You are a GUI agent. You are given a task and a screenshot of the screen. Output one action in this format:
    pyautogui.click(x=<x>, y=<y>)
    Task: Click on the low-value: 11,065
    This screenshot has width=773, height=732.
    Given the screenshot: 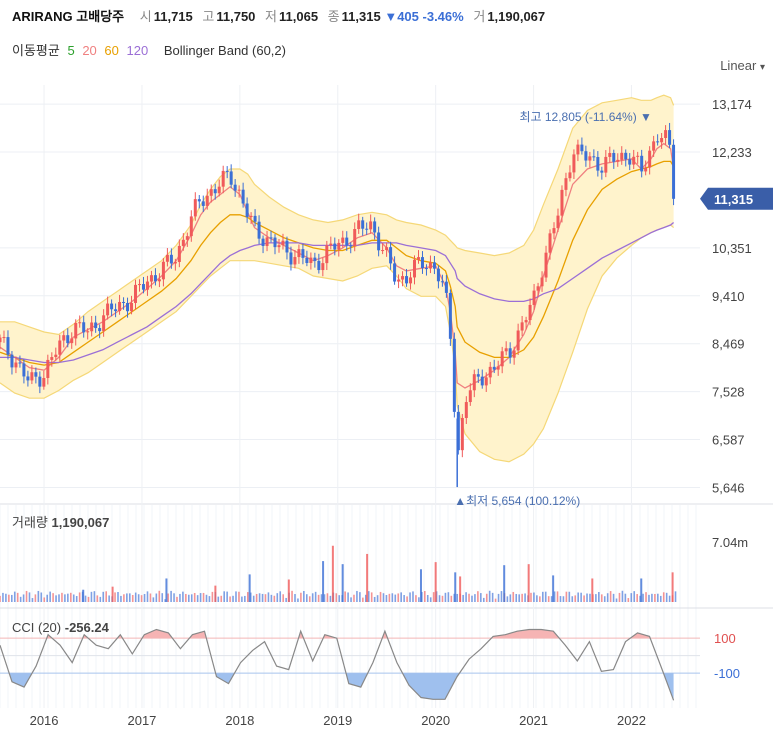 What is the action you would take?
    pyautogui.click(x=299, y=16)
    